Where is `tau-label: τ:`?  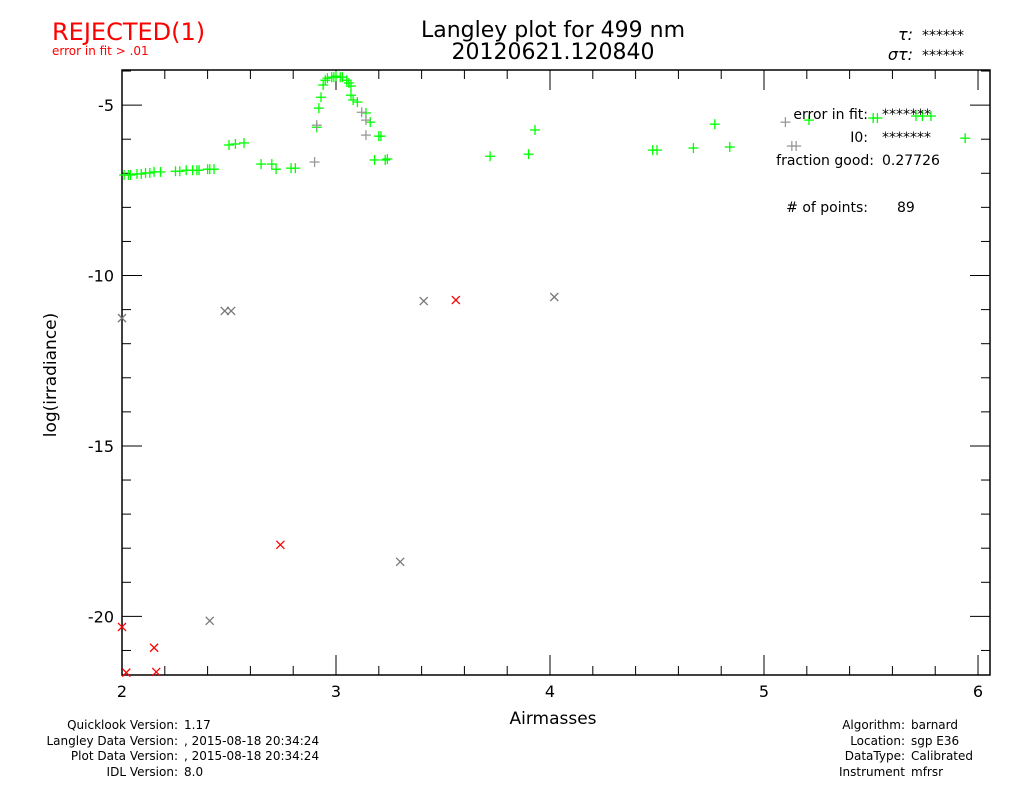 tau-label: τ: is located at coordinates (905, 34).